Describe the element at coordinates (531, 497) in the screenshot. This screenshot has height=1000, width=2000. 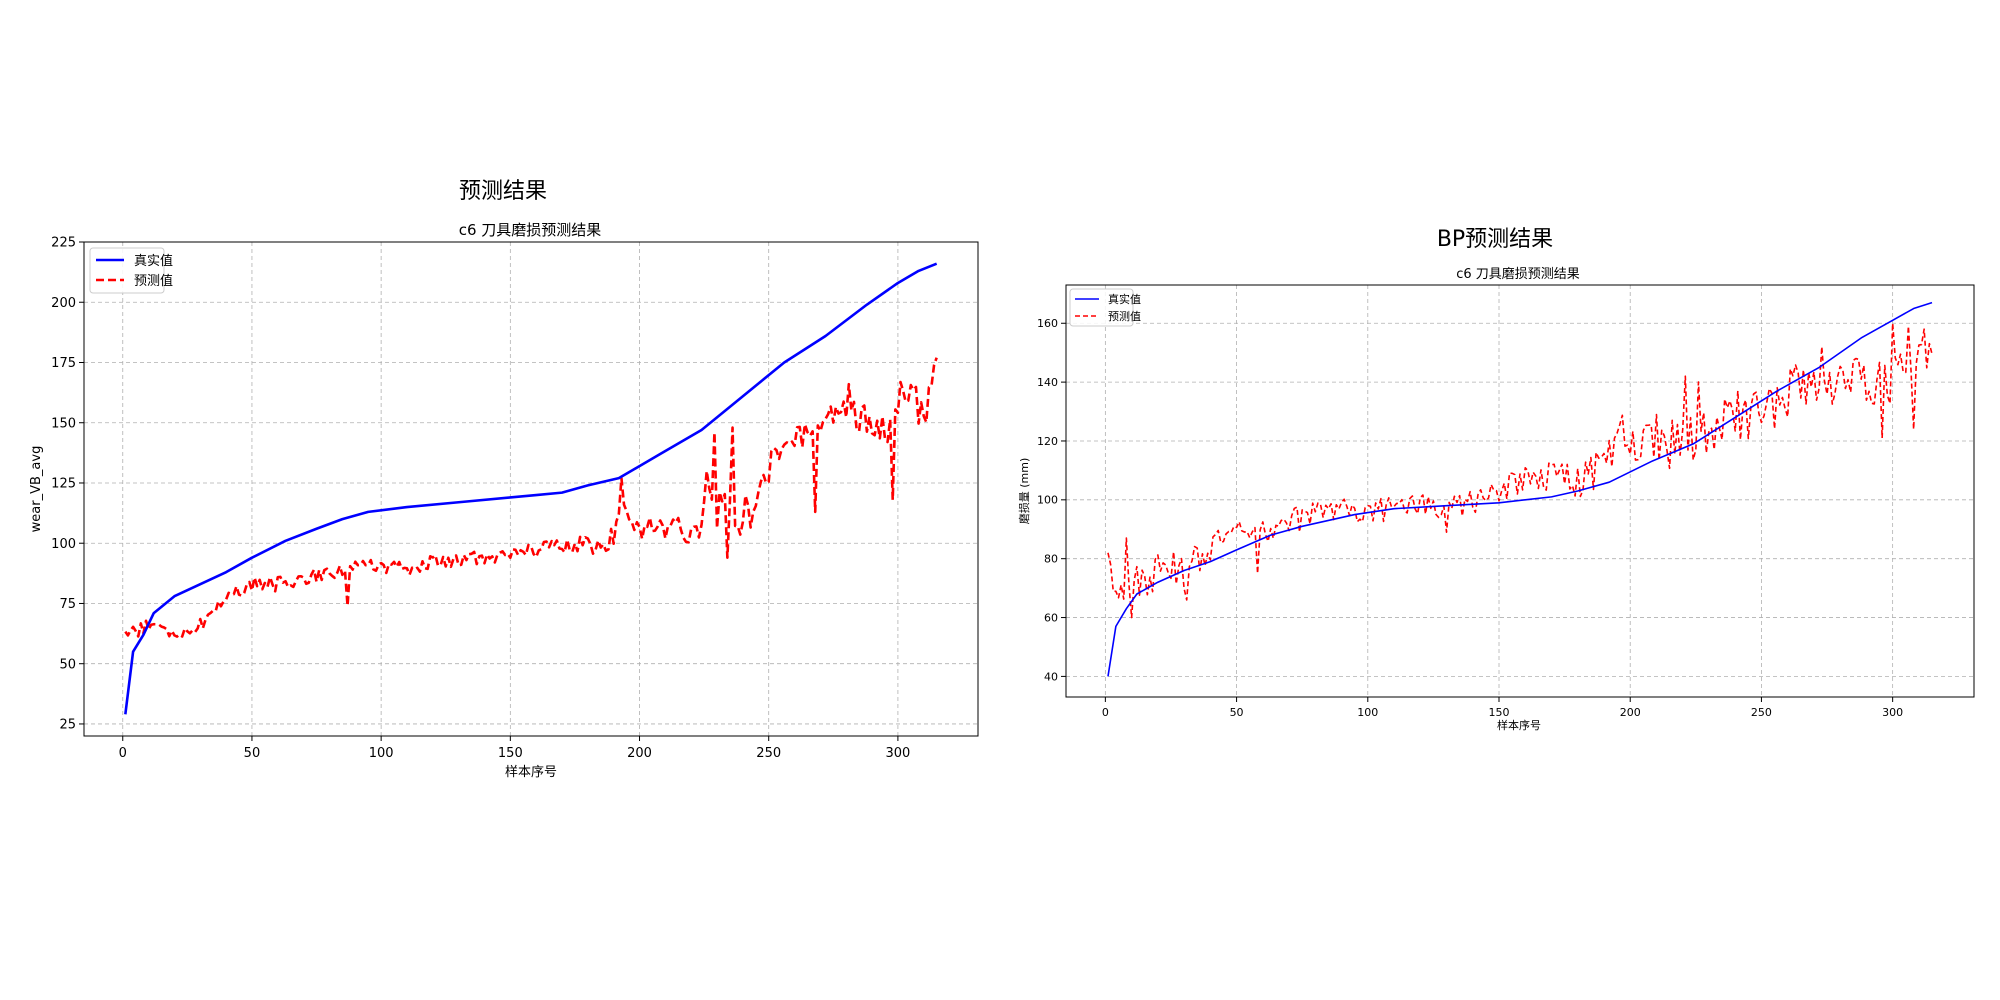
I see `left-series-line-predicted` at that location.